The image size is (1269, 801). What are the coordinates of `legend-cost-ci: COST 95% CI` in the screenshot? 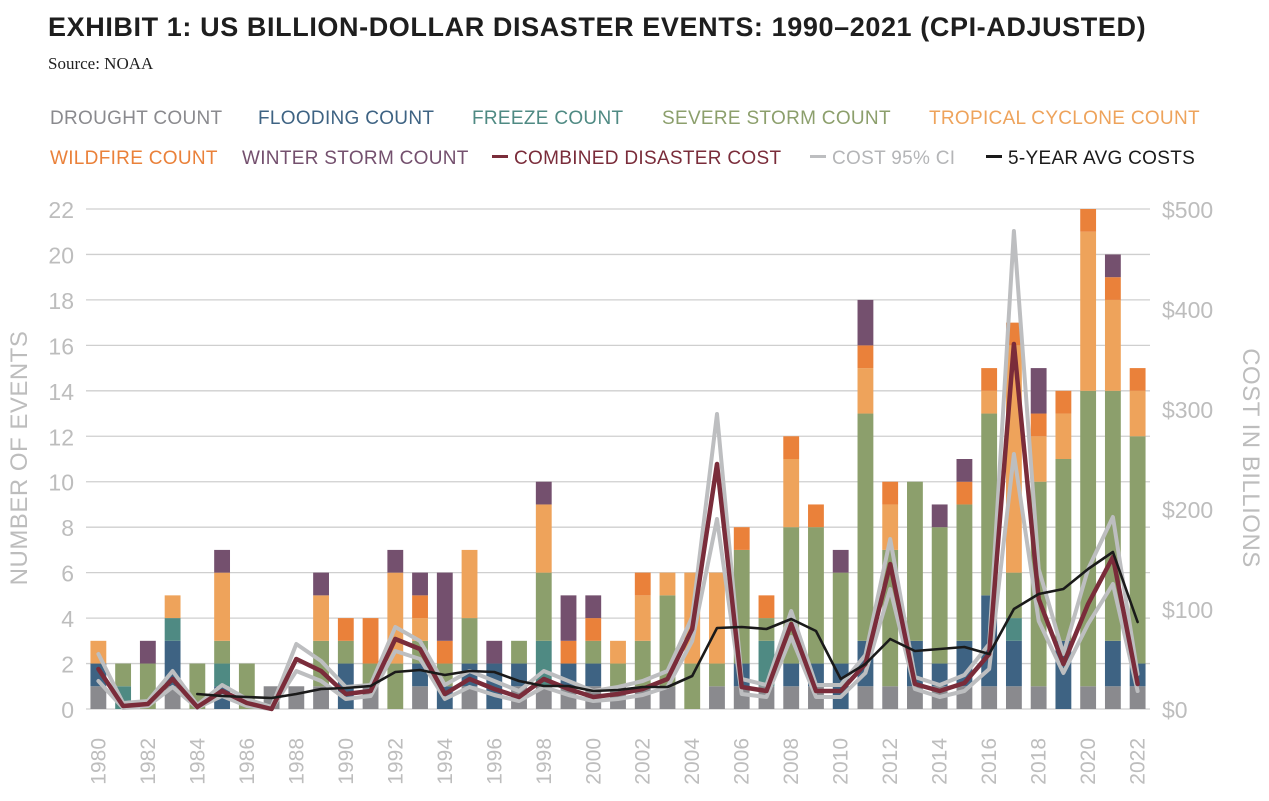 It's located at (894, 158).